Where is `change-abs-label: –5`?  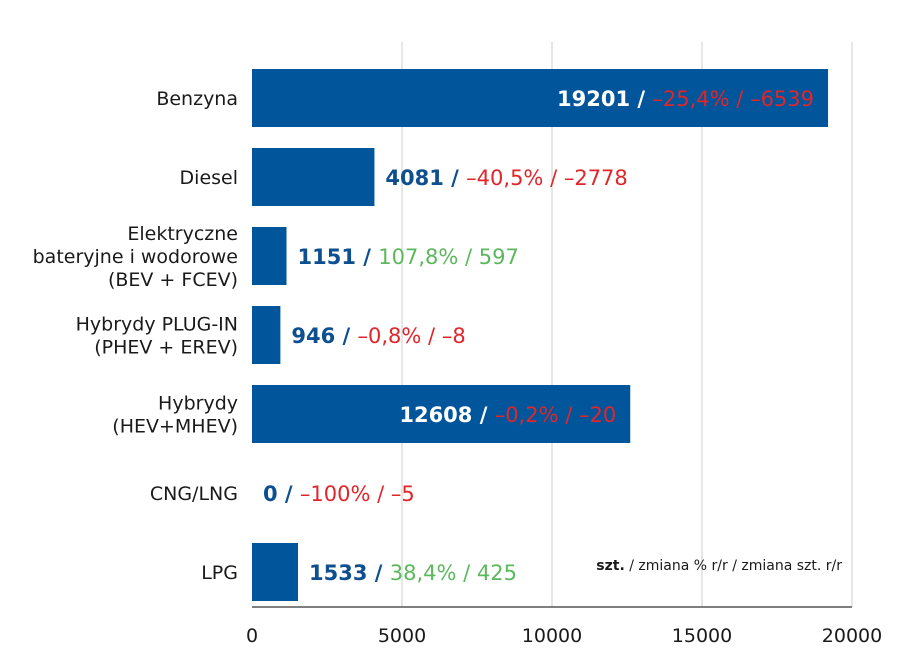
change-abs-label: –5 is located at coordinates (403, 494).